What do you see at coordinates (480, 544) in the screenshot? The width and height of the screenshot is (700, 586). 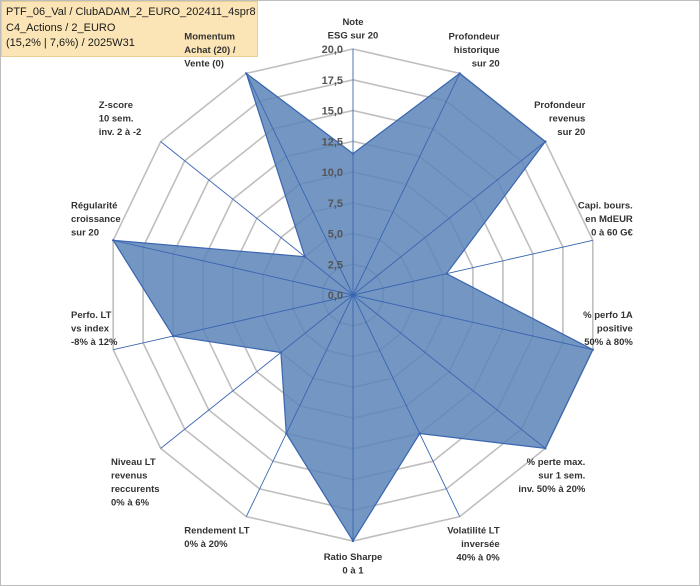 I see `axis-label-line: inversée` at bounding box center [480, 544].